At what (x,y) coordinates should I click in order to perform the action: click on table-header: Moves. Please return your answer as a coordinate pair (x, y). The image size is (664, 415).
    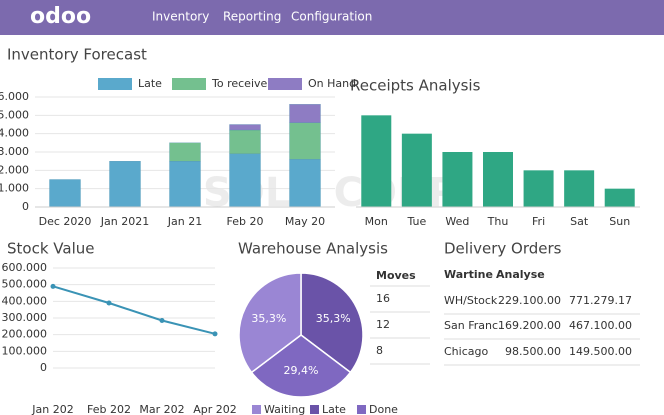
    Looking at the image, I should click on (396, 275).